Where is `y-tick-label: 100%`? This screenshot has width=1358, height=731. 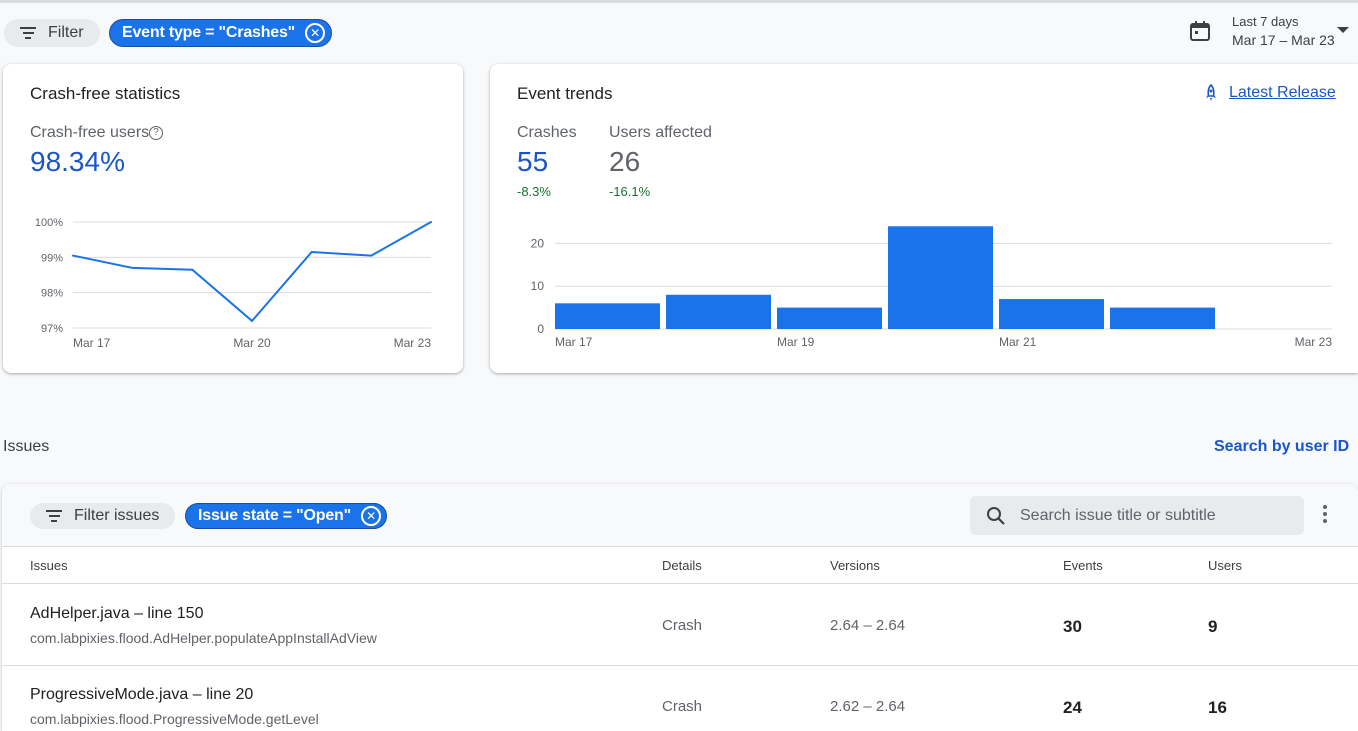
y-tick-label: 100% is located at coordinates (49, 223).